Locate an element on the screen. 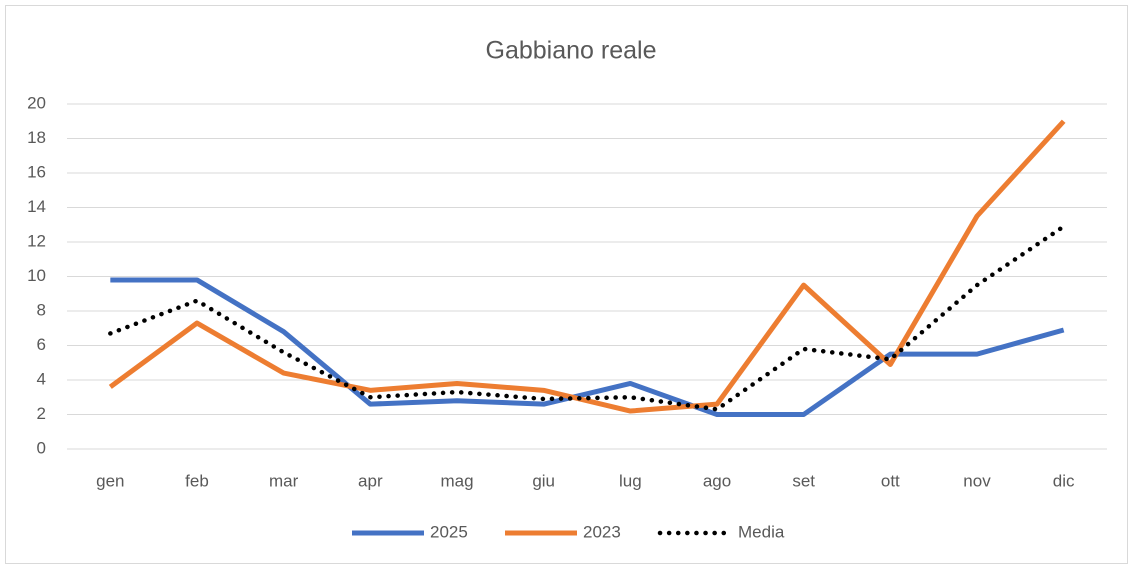  x-tick-label: set is located at coordinates (803, 480).